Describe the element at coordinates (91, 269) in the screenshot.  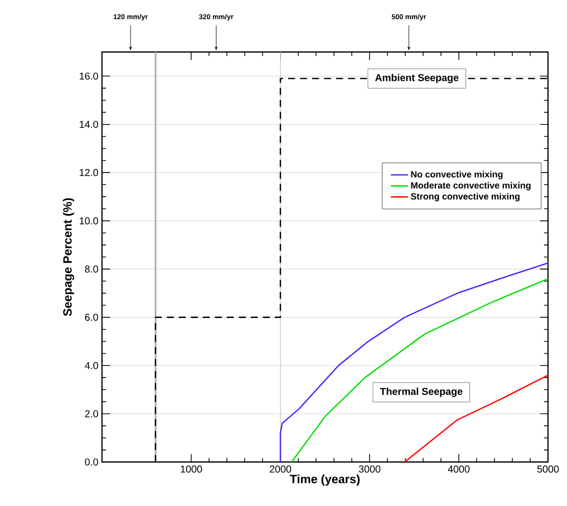
I see `y-tick-label: 8.0` at that location.